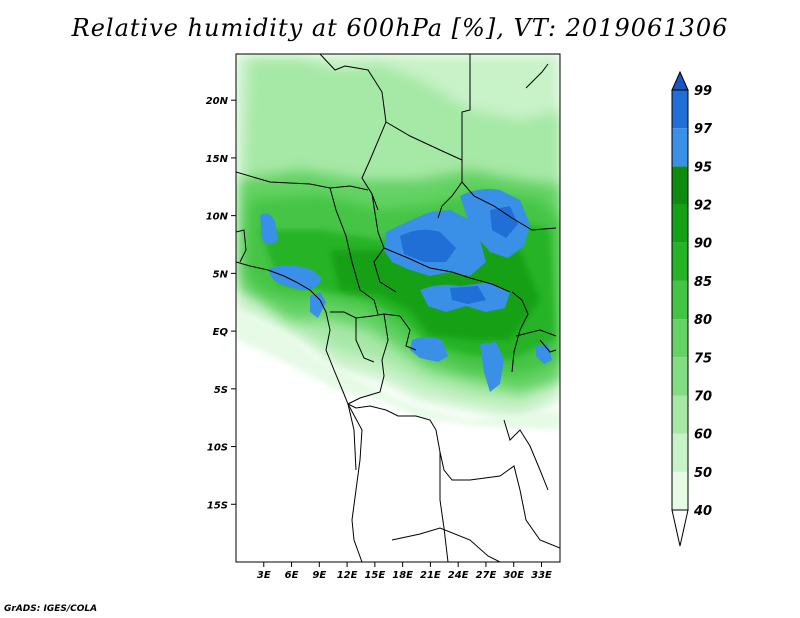 The width and height of the screenshot is (800, 618). What do you see at coordinates (703, 435) in the screenshot?
I see `colorbar-label: 60` at bounding box center [703, 435].